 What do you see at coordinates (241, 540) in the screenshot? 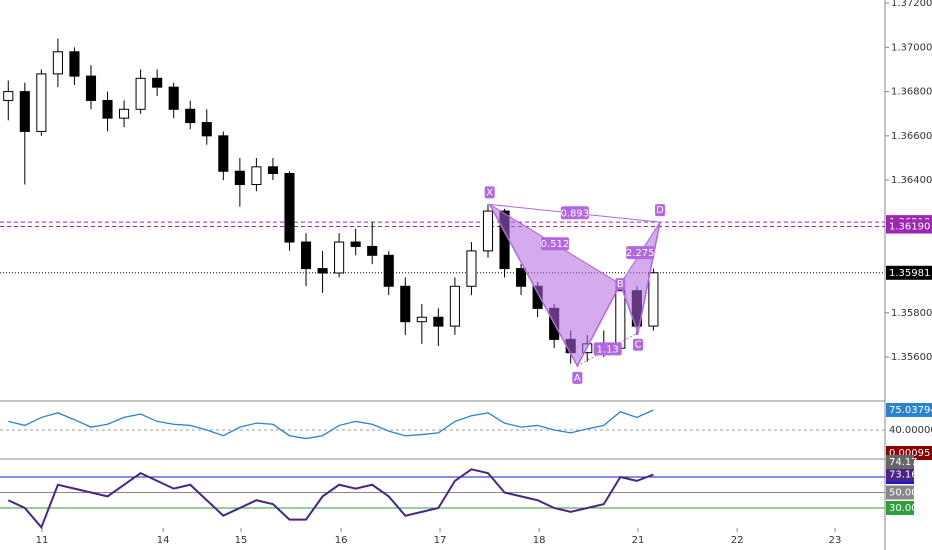
I see `x-tick-label: 15` at bounding box center [241, 540].